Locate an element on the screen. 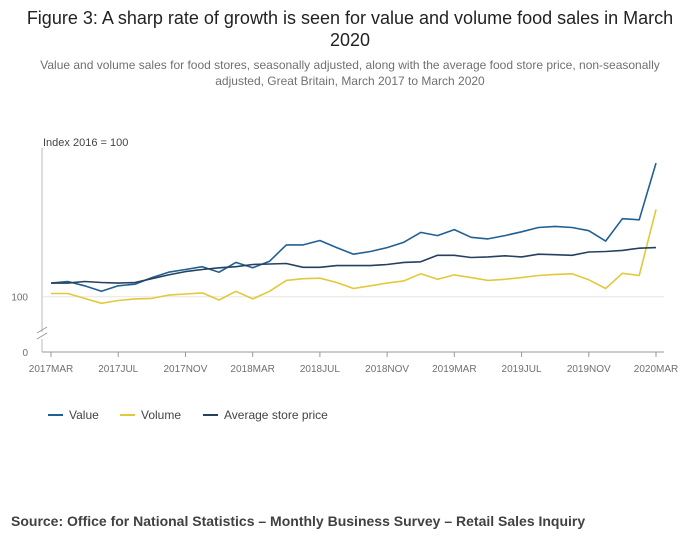 The image size is (700, 549). legend-item-volume: Volume is located at coordinates (150, 415).